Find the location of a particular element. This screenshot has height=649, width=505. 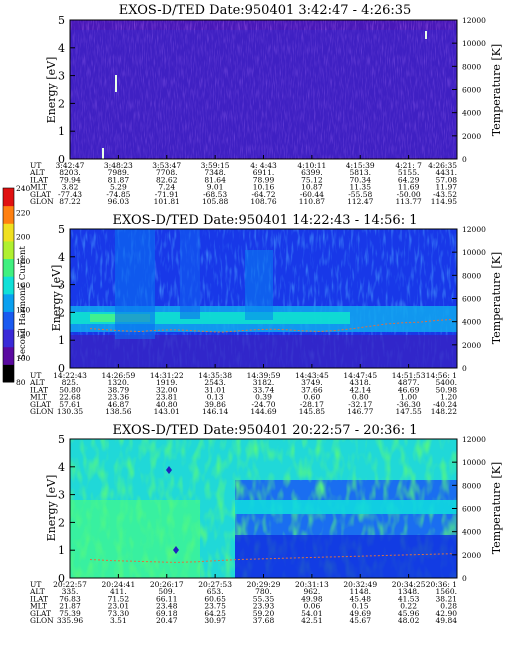

panel-3-temperature-trace is located at coordinates (271, 558).